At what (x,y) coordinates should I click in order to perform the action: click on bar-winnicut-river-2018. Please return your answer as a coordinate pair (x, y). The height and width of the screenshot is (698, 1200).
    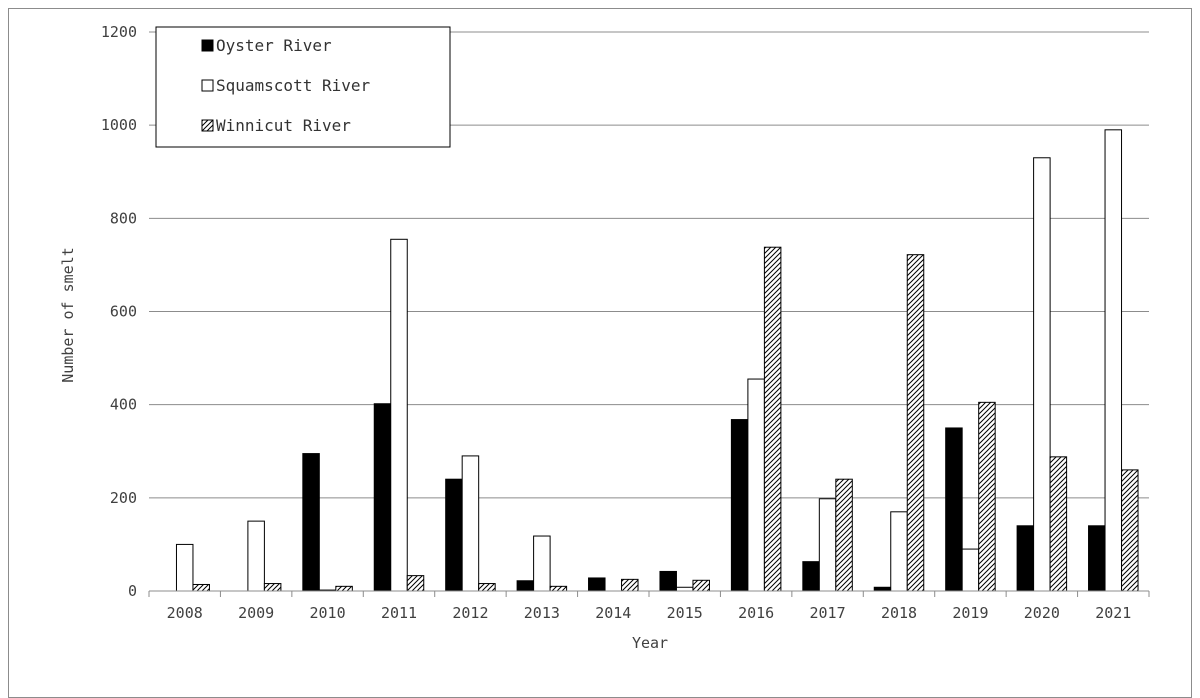
    Looking at the image, I should click on (915, 423).